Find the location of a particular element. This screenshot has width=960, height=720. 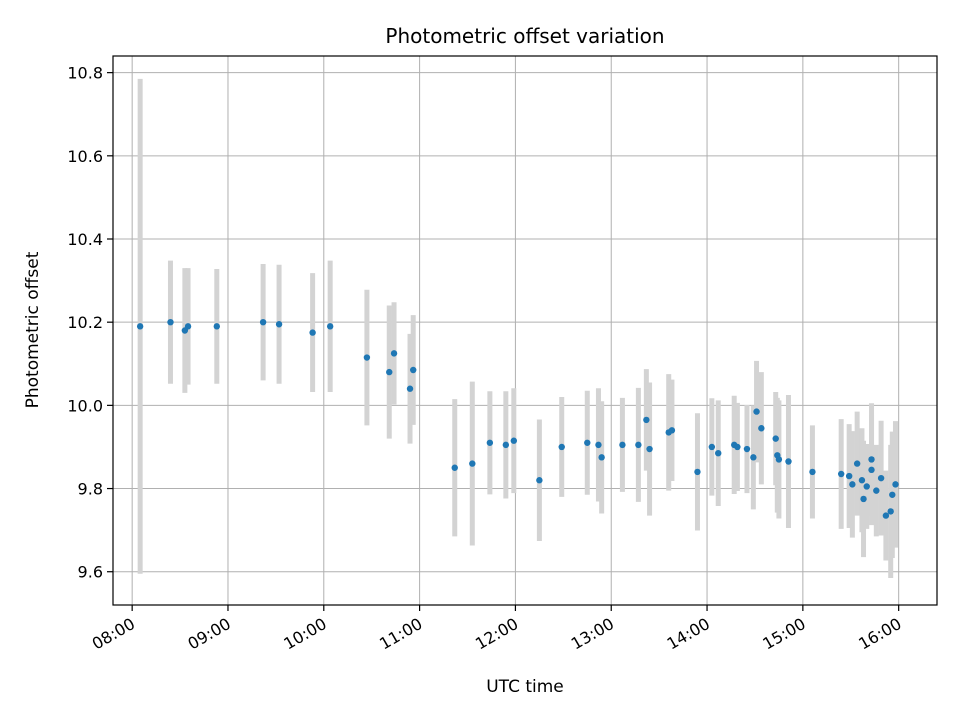

chart-title: Photometric offset variation is located at coordinates (524, 36).